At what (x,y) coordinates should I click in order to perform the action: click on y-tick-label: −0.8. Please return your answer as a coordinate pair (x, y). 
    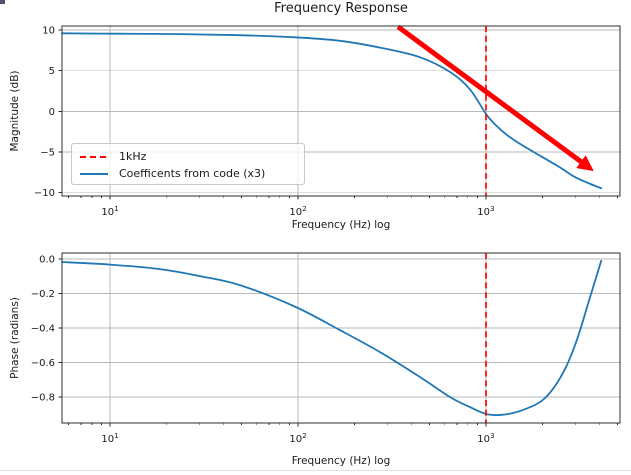
    Looking at the image, I should click on (43, 398).